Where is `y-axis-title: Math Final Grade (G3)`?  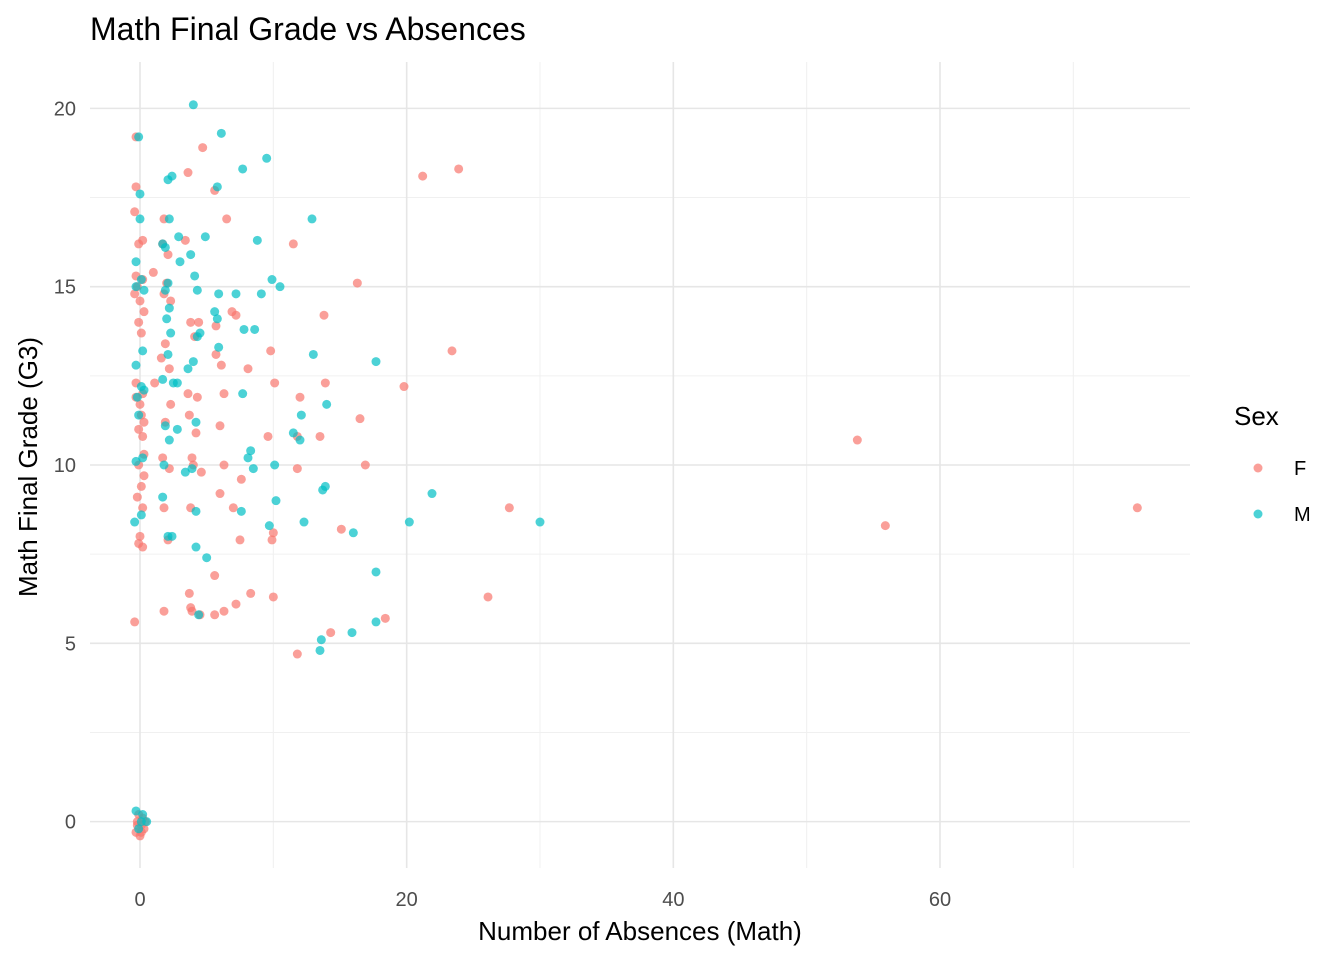
y-axis-title: Math Final Grade (G3) is located at coordinates (28, 467).